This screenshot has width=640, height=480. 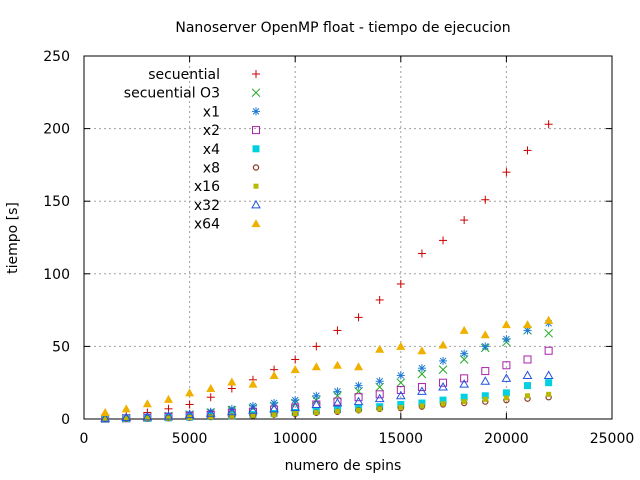 I want to click on y-tick-label: 200, so click(x=56, y=130).